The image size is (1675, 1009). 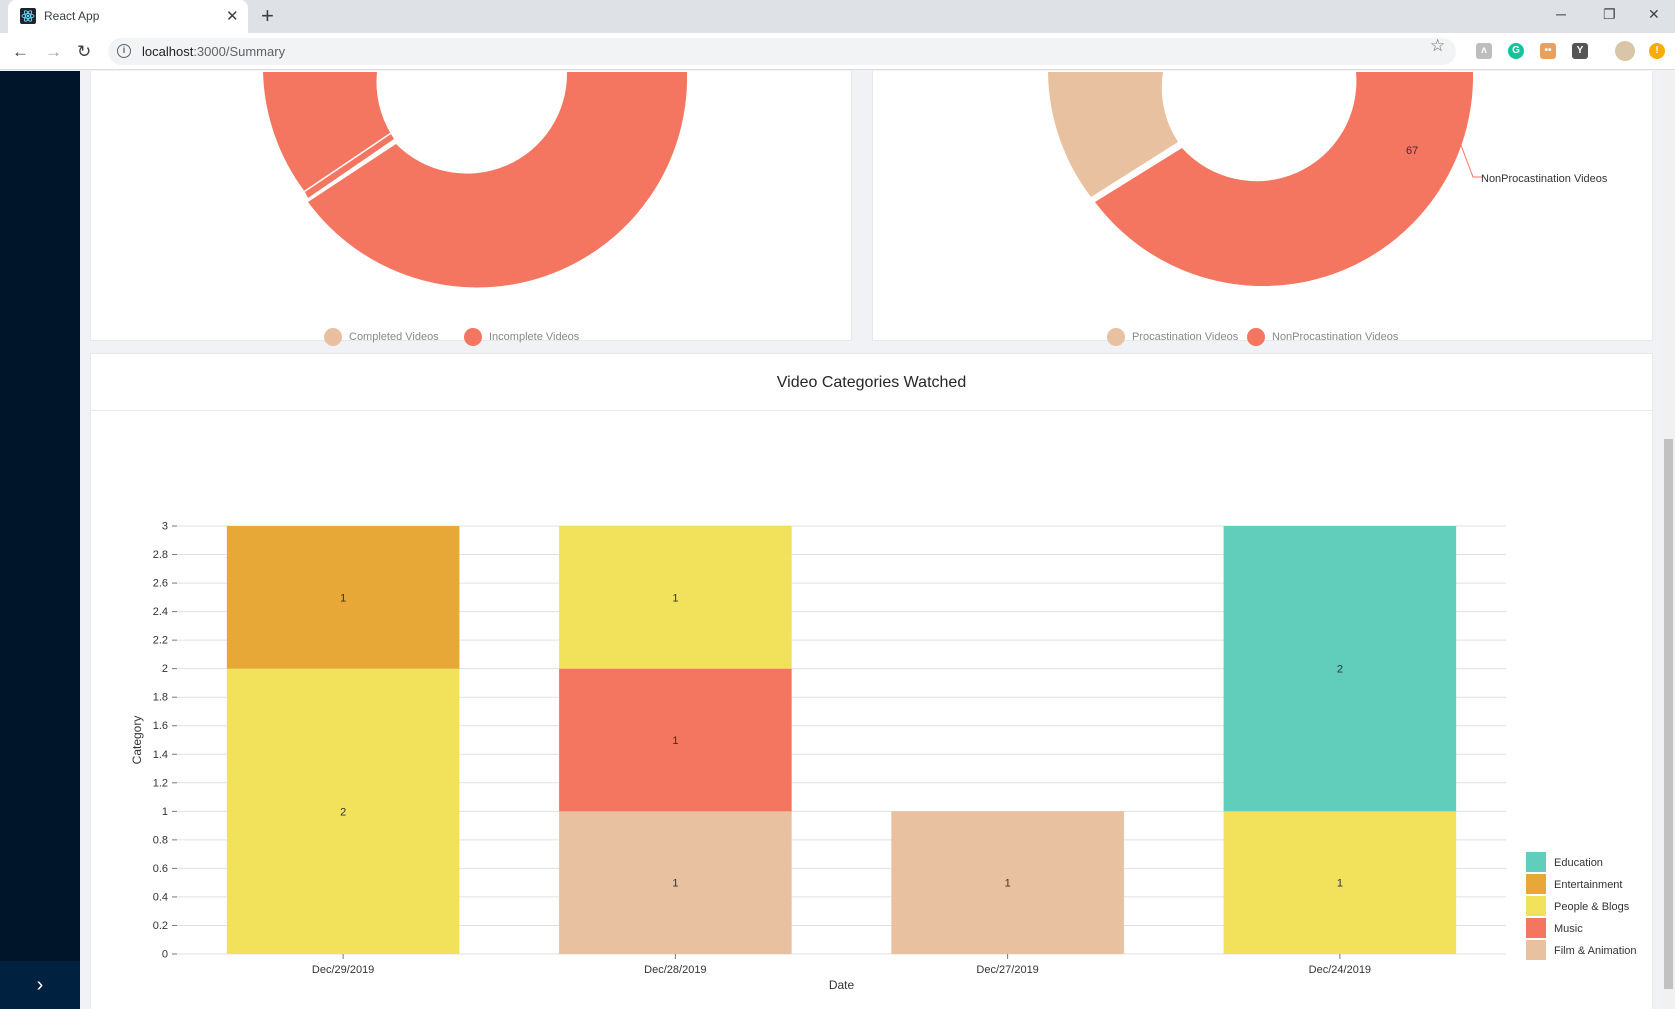 I want to click on card-title: Video Categories Watched, so click(x=871, y=382).